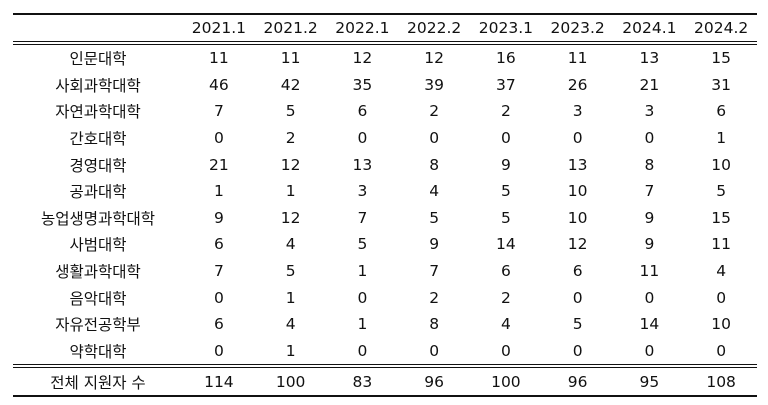 The width and height of the screenshot is (768, 405). What do you see at coordinates (385, 381) in the screenshot?
I see `table-footer: 전체 지원자 수 114 100 83 96 100 96 95 108` at bounding box center [385, 381].